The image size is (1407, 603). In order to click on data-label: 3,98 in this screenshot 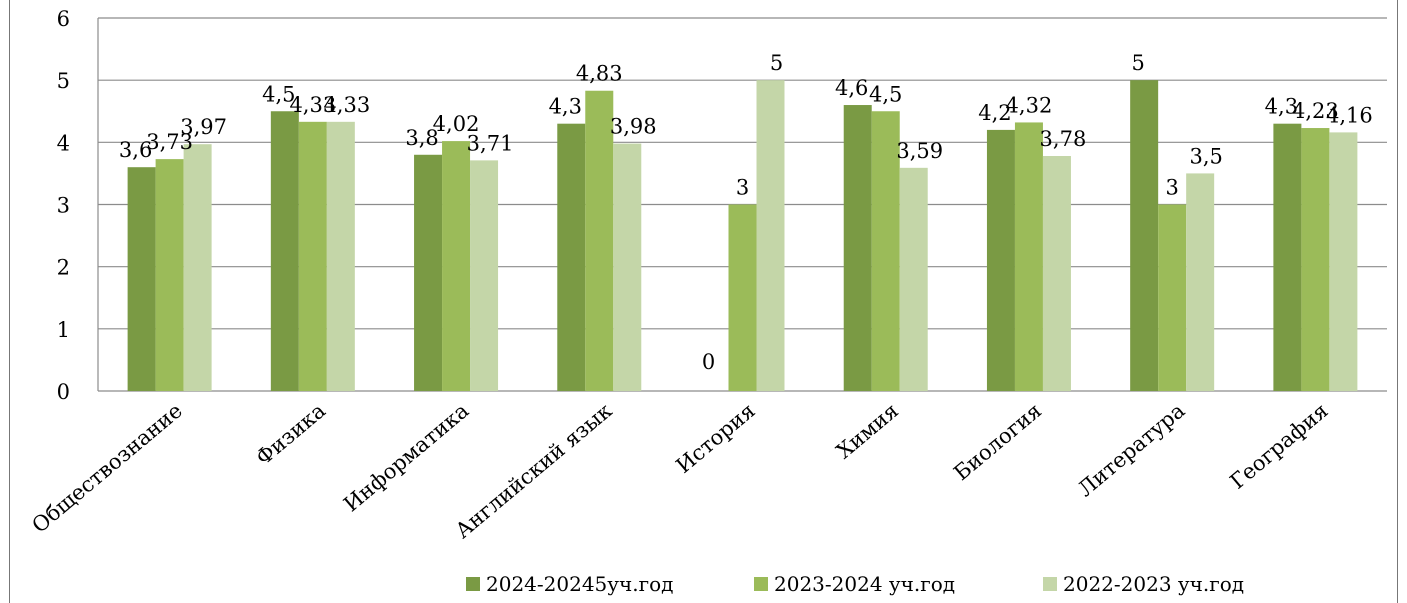, I will do `click(633, 127)`.